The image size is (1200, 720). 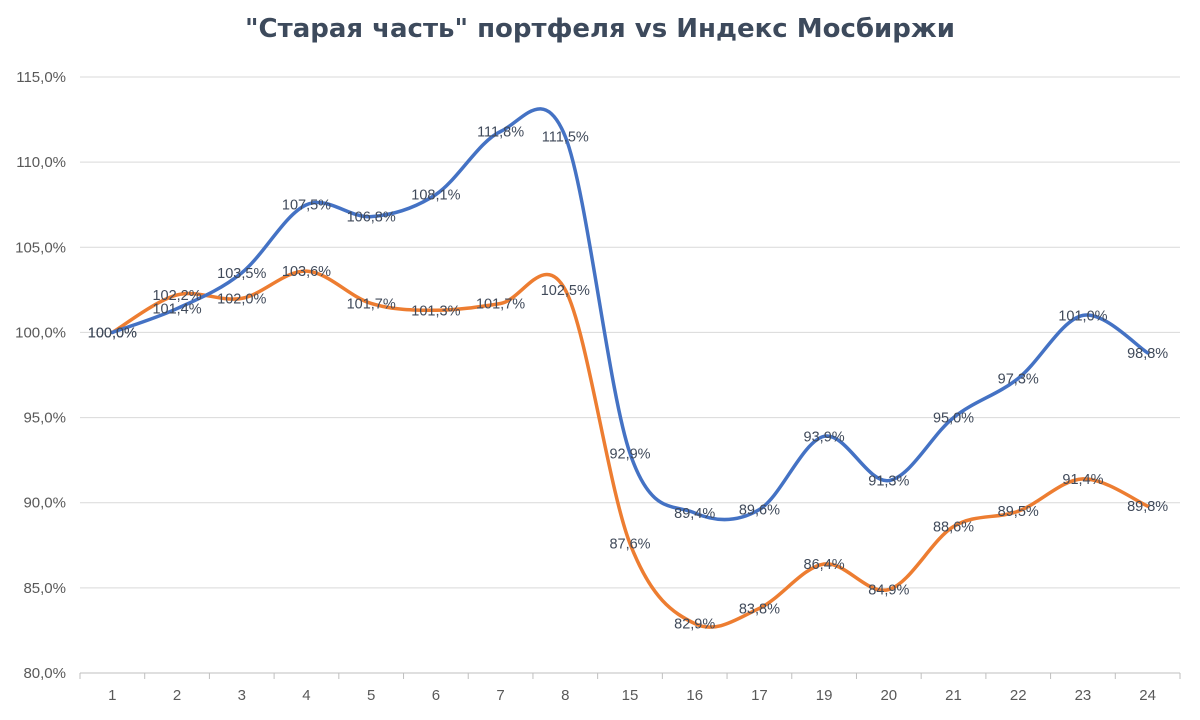 What do you see at coordinates (953, 419) in the screenshot?
I see `data-label-series-1: 95,0%` at bounding box center [953, 419].